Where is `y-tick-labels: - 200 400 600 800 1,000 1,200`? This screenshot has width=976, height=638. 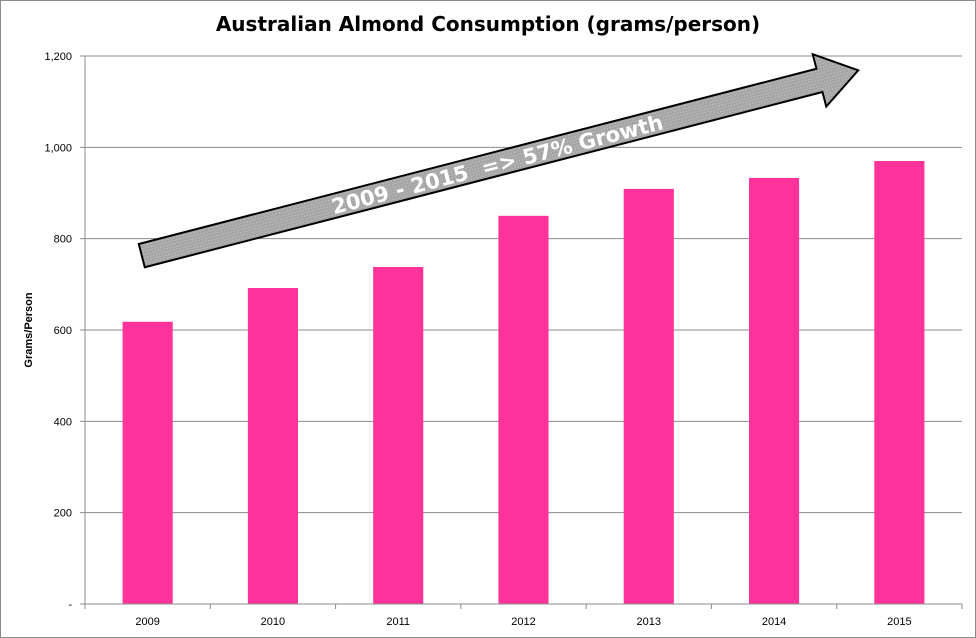 y-tick-labels: - 200 400 600 800 1,000 1,200 is located at coordinates (58, 331).